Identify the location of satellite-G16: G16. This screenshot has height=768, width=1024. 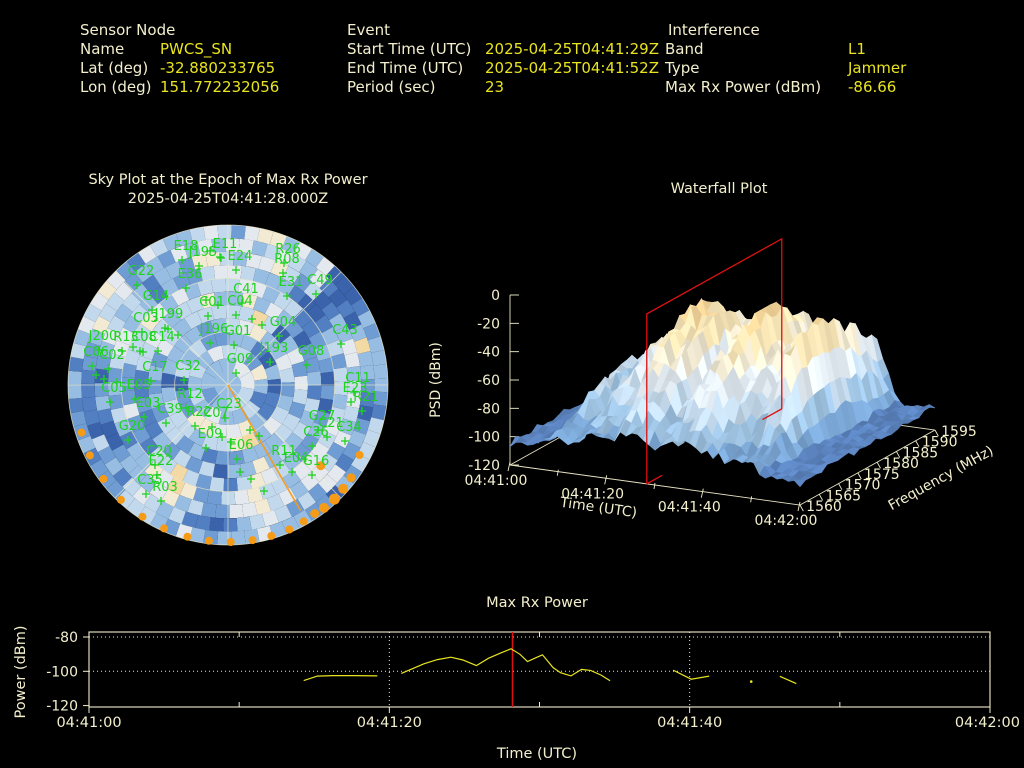
(316, 461).